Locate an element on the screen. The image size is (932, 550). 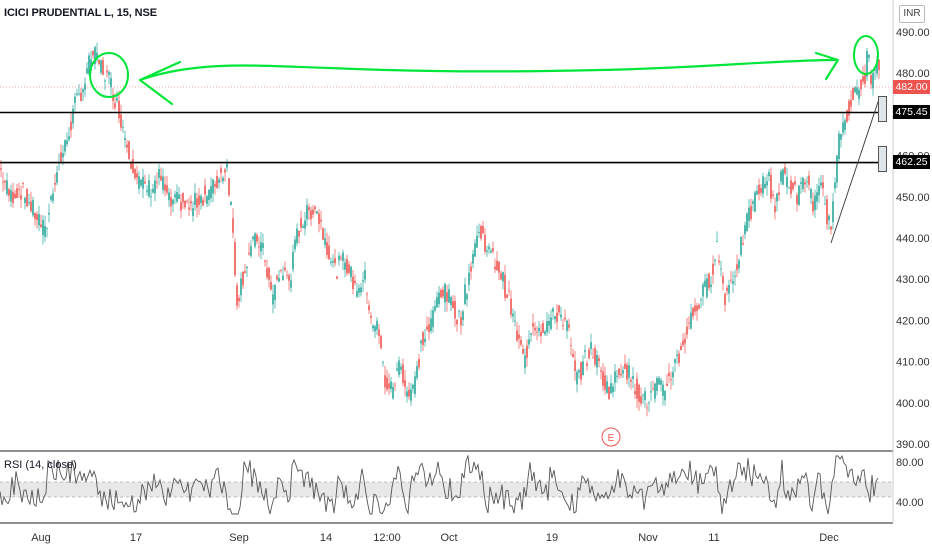
earnings-marker-icon is located at coordinates (611, 437).